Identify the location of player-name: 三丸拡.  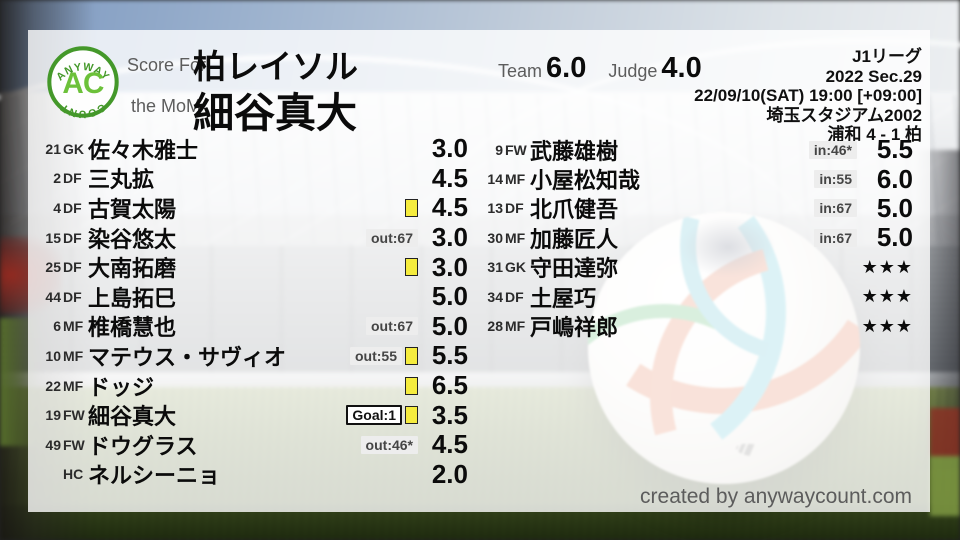
(121, 180).